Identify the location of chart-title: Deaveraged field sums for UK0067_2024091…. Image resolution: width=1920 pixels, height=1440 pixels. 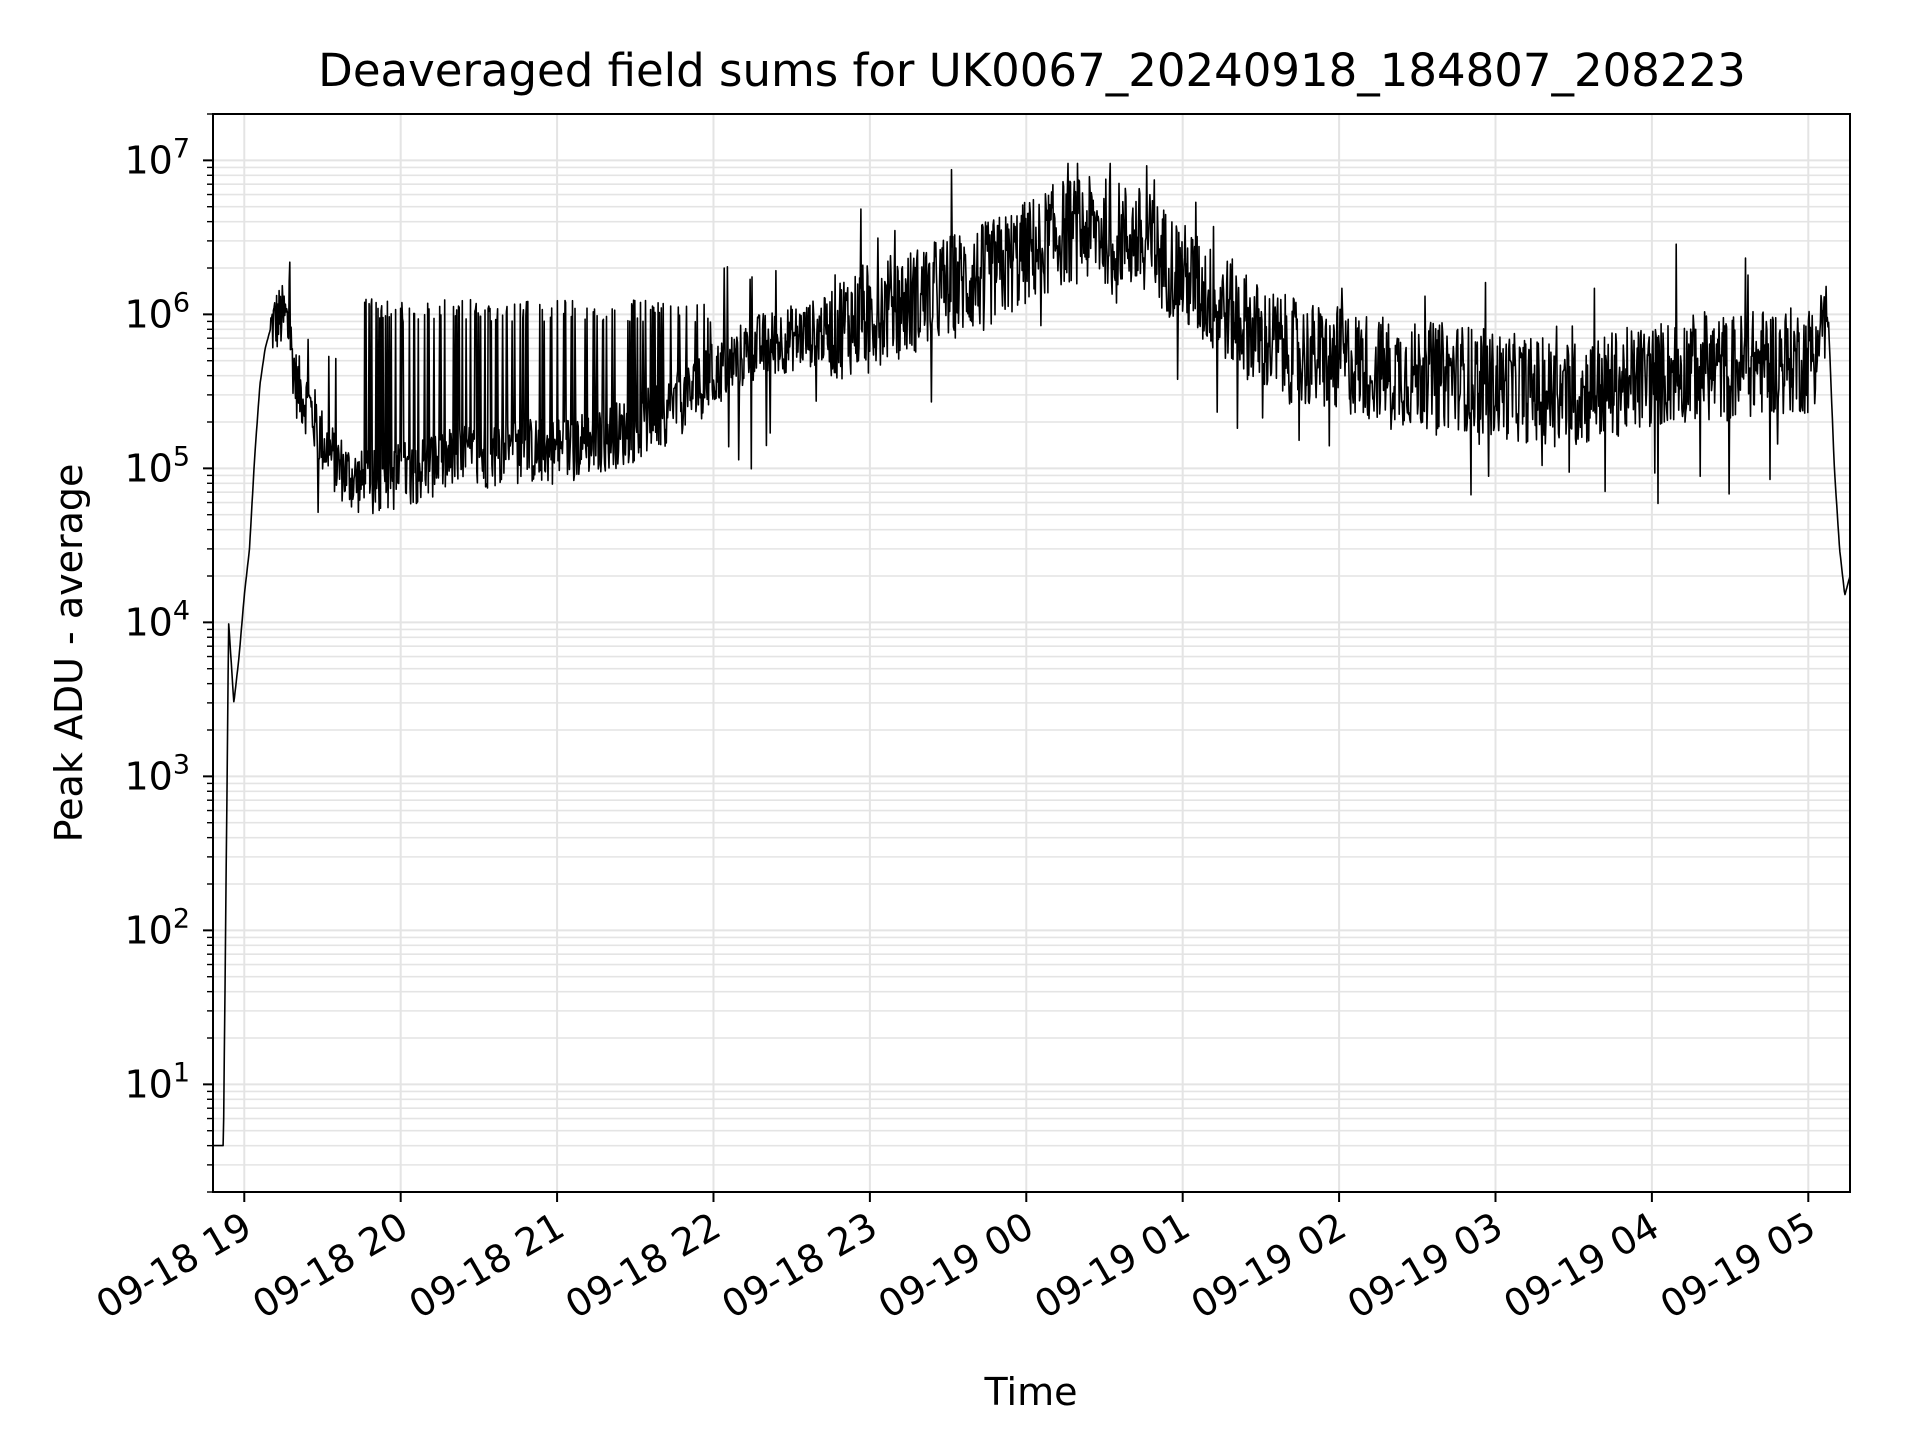
(1032, 70).